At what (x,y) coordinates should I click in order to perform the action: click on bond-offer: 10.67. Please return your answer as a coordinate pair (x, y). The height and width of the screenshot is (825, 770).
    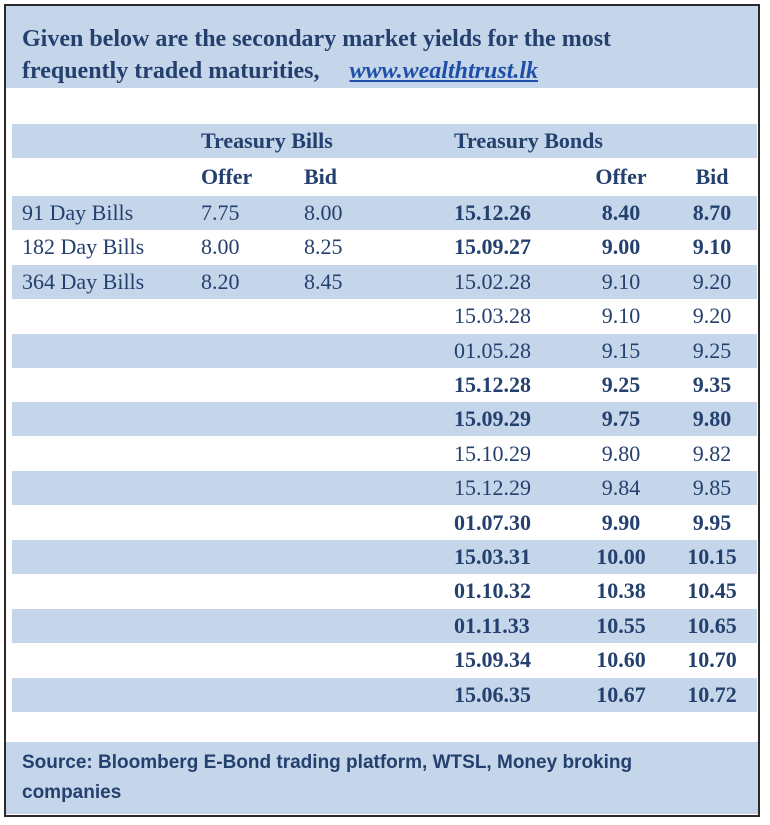
    Looking at the image, I should click on (621, 694).